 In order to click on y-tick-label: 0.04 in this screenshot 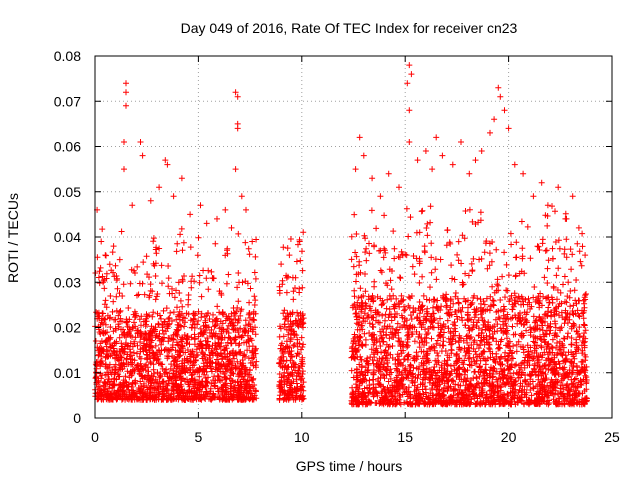, I will do `click(67, 237)`.